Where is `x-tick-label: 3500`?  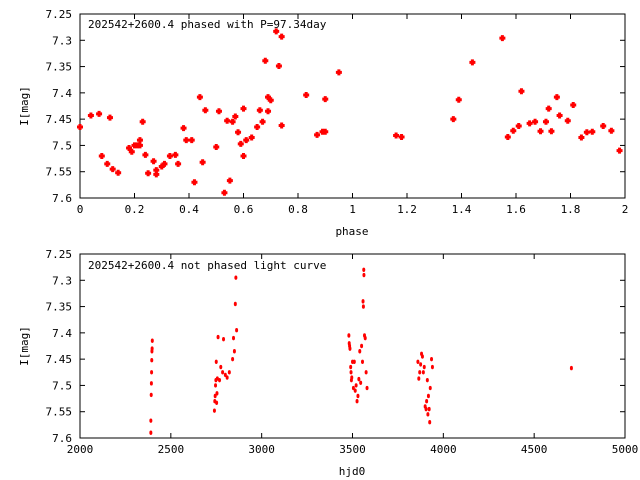
x-tick-label: 3500 is located at coordinates (352, 449).